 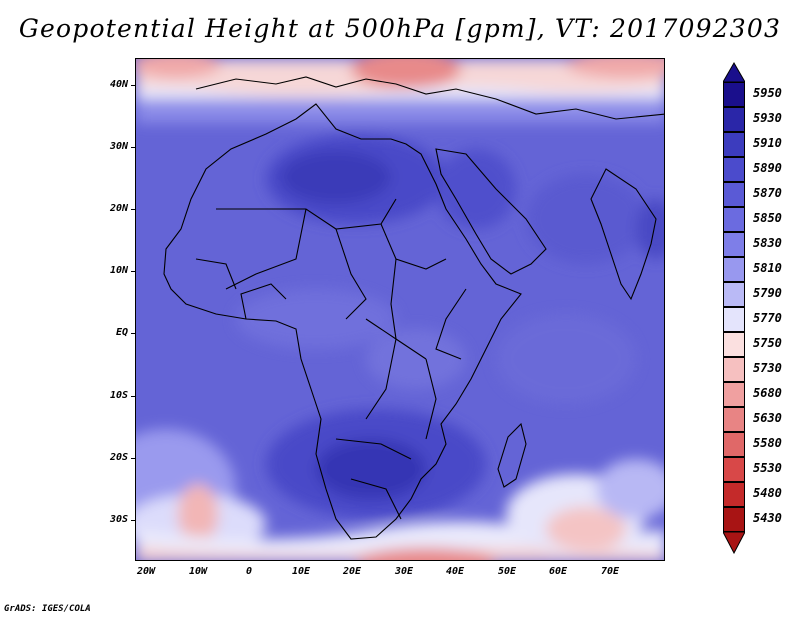 I want to click on colorbar-label: 5630, so click(x=767, y=418).